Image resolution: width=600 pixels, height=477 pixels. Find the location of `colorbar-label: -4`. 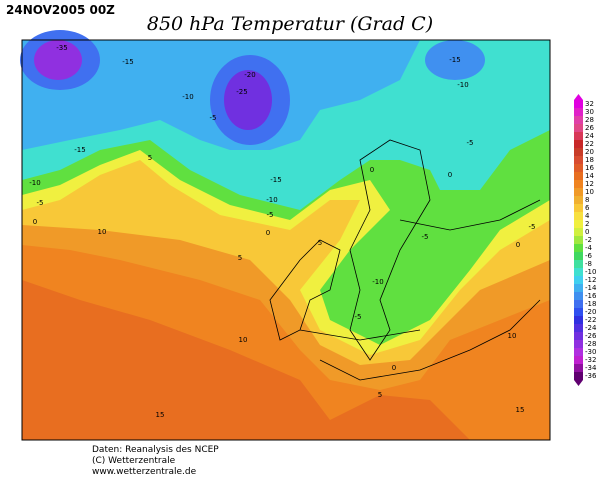

colorbar-label: -4 is located at coordinates (589, 248).